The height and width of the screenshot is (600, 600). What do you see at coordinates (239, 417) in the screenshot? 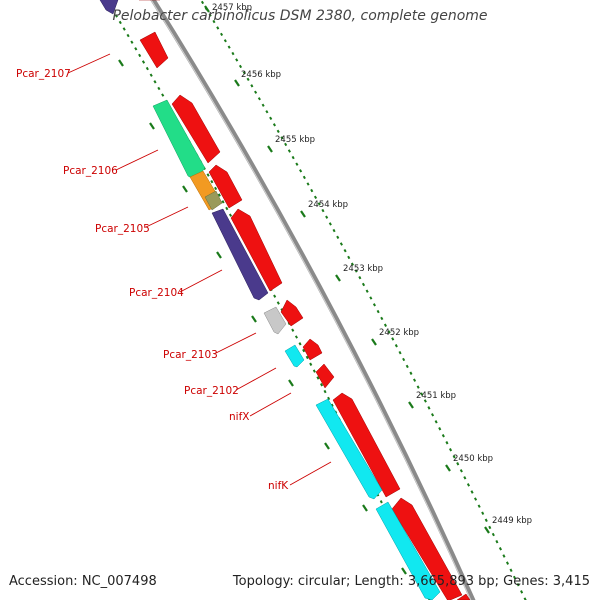
I see `gene-label-nifx: nifX` at bounding box center [239, 417].